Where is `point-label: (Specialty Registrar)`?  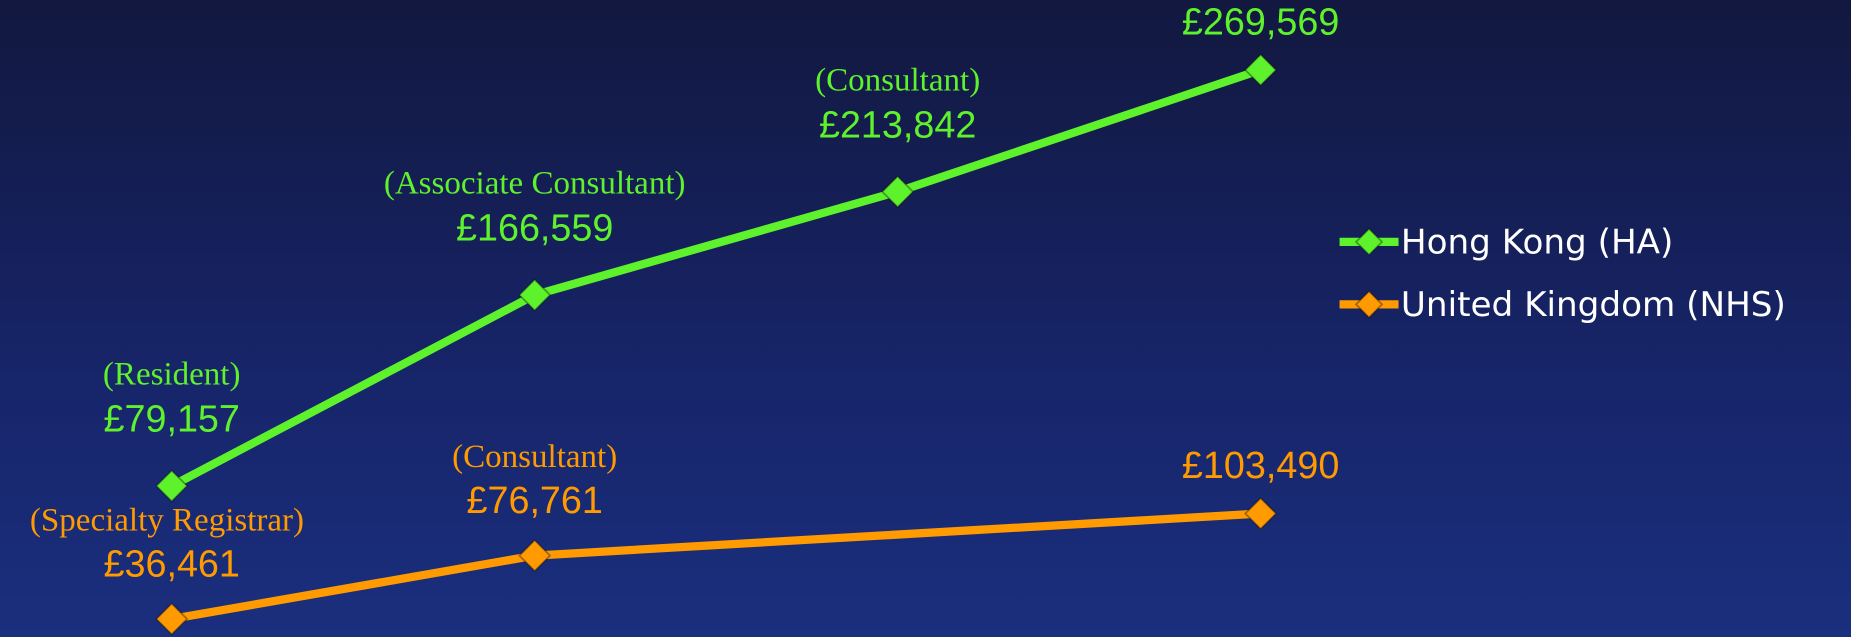
point-label: (Specialty Registrar) is located at coordinates (167, 521).